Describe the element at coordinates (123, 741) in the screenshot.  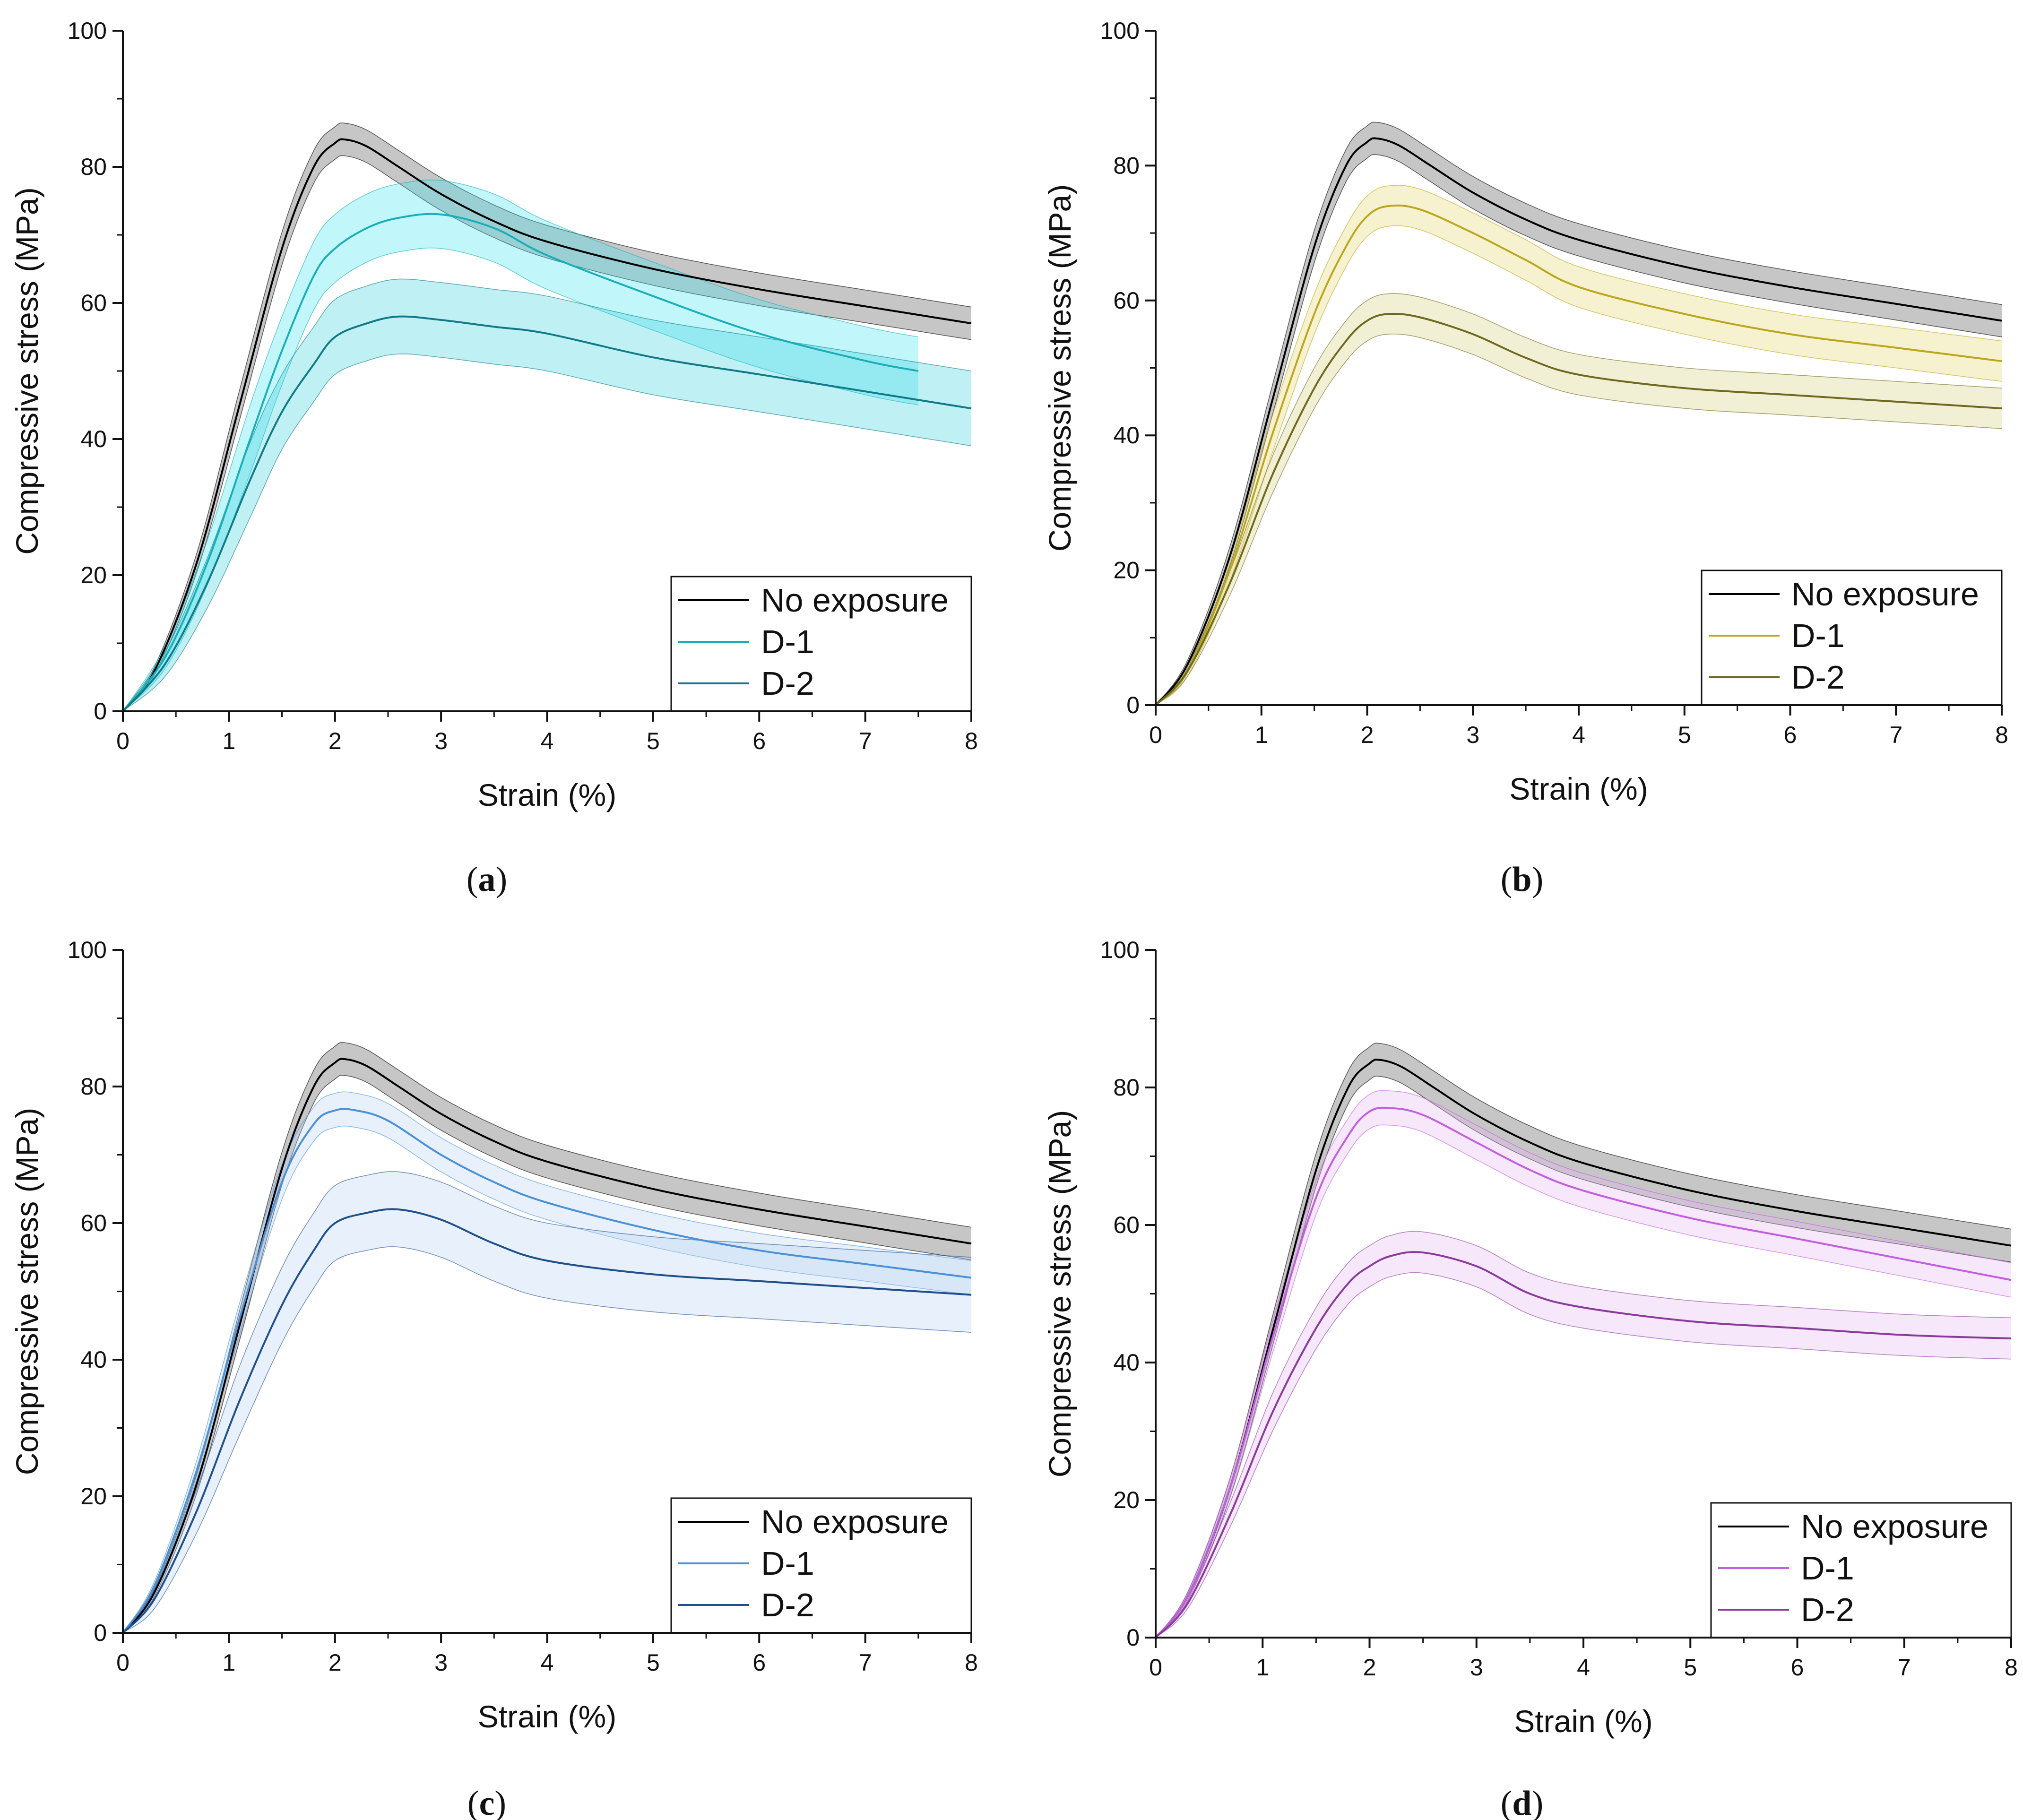
I see `x-tick-label: 0` at that location.